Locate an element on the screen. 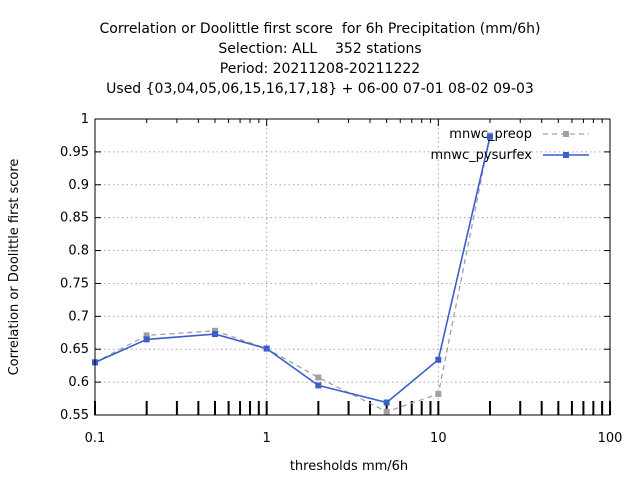  legend-label: mnwc_pysurfex is located at coordinates (481, 155).